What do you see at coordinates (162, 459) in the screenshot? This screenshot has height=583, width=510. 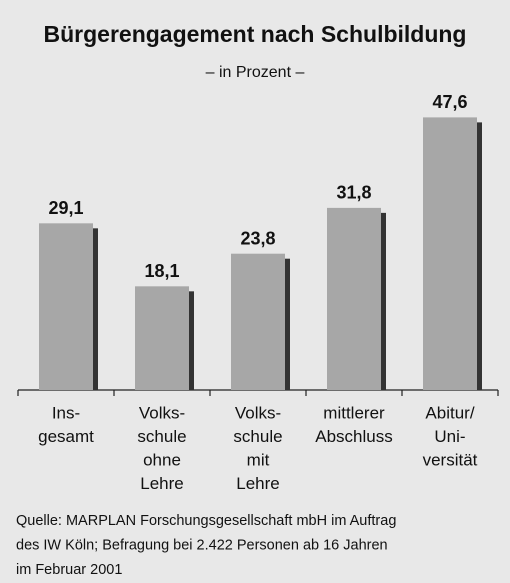 I see `x-tick-label: ohne` at bounding box center [162, 459].